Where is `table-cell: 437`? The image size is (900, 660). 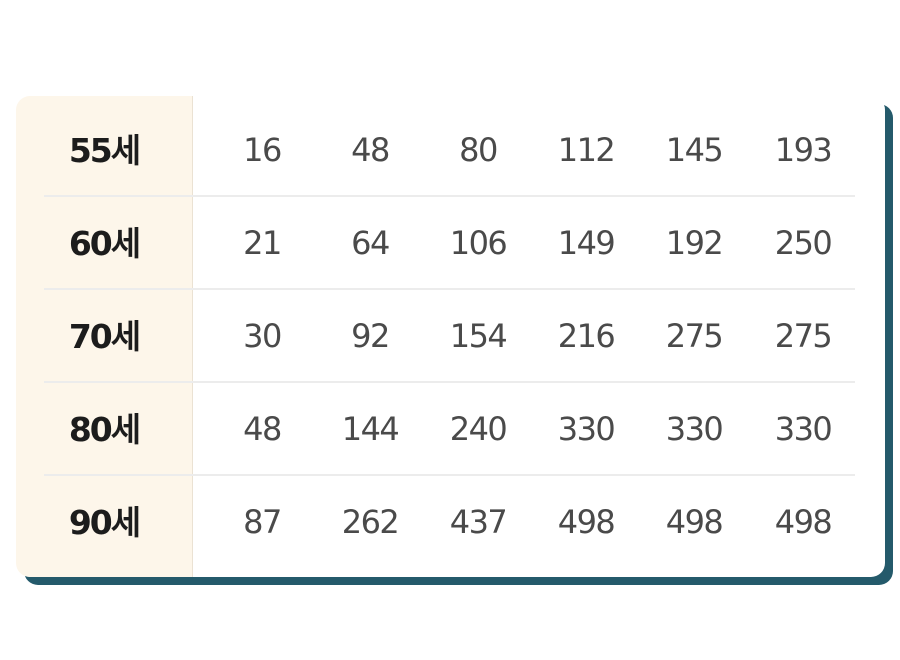
table-cell: 437 is located at coordinates (478, 522).